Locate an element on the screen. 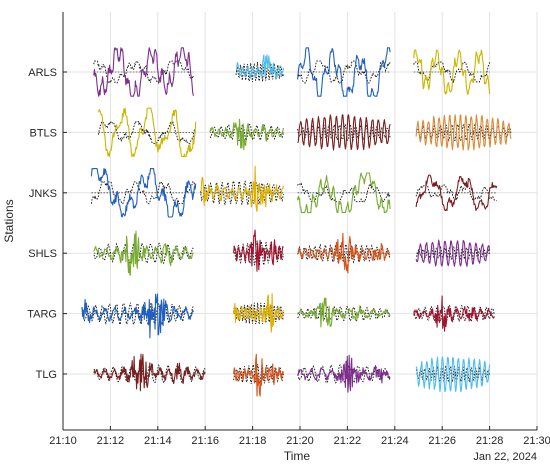  station-label: ARLS is located at coordinates (42, 73).